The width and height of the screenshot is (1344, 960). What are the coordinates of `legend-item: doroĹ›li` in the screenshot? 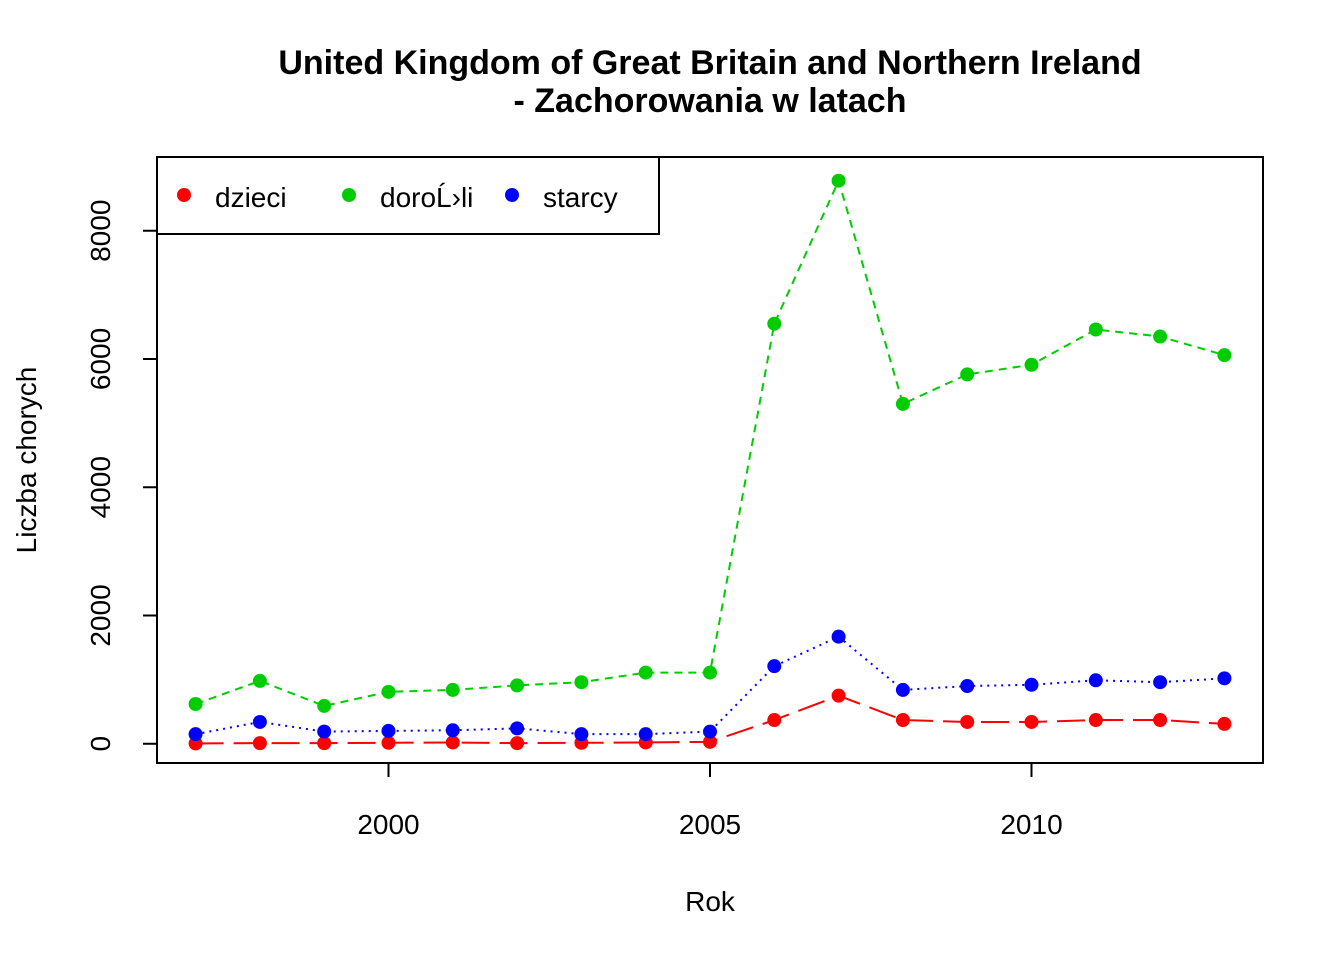 It's located at (407, 197).